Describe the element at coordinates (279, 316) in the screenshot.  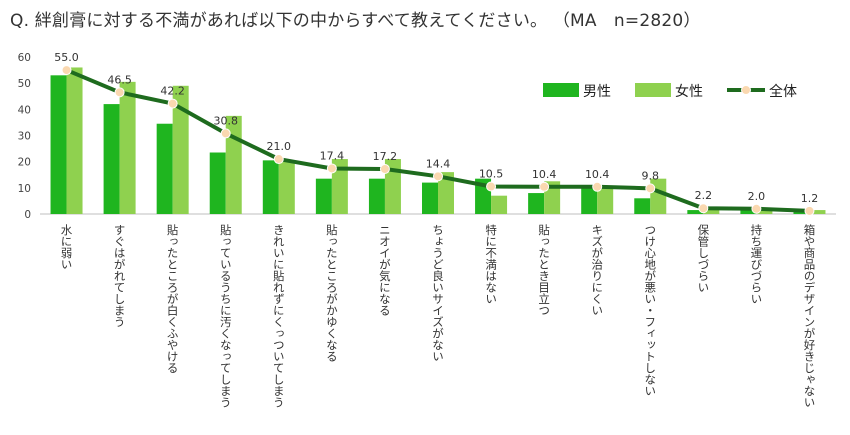
I see `category-label: きれいに貼れずにくっついてしまう` at that location.